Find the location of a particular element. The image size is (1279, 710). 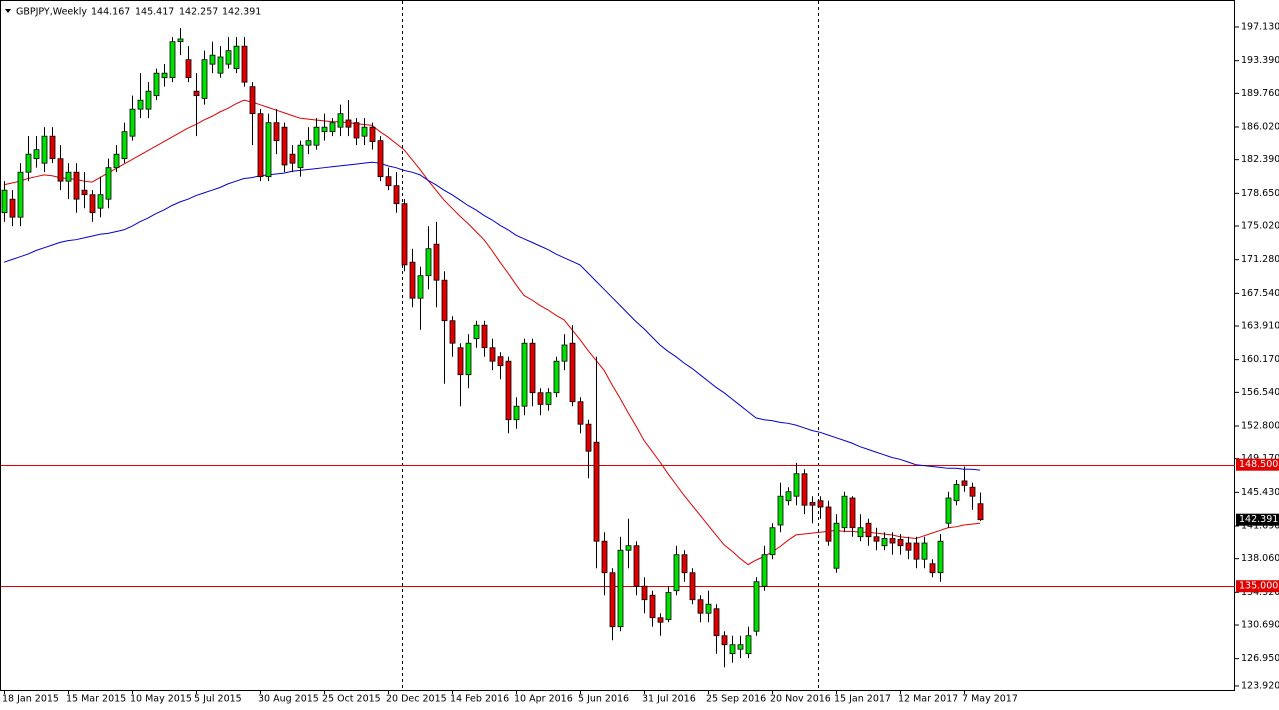

header-high: 145.417 is located at coordinates (154, 12).